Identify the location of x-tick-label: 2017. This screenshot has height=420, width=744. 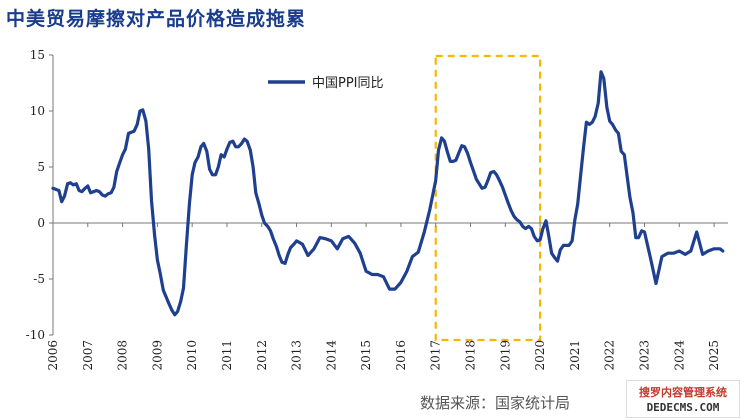
(436, 355).